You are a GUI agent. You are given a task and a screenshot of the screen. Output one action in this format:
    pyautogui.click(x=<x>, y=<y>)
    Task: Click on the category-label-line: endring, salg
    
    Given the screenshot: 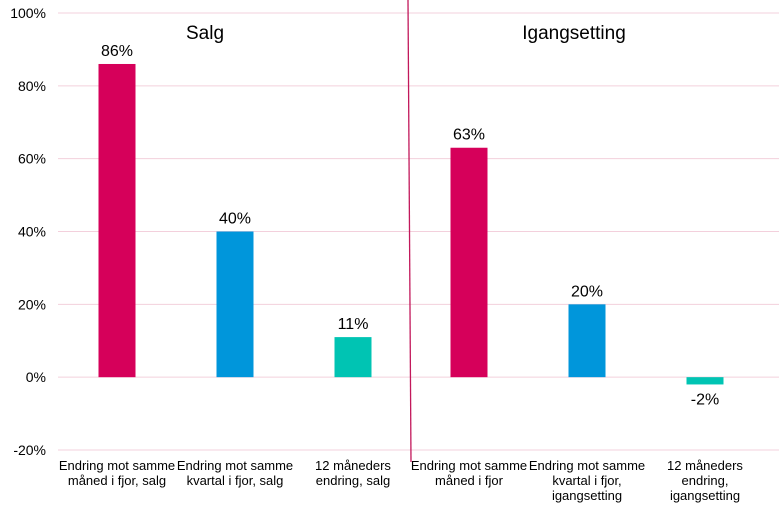 What is the action you would take?
    pyautogui.click(x=353, y=480)
    